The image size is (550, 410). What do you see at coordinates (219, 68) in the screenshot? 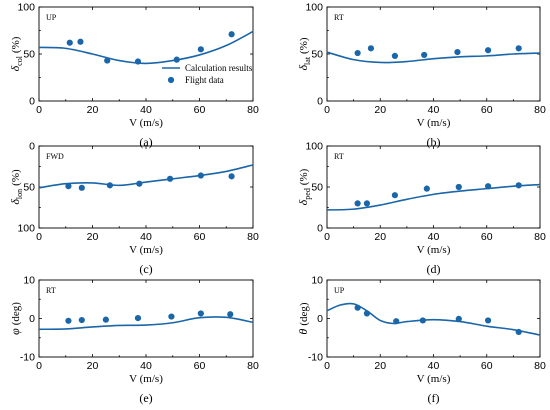
I see `legend-line-label: Calculation results` at bounding box center [219, 68].